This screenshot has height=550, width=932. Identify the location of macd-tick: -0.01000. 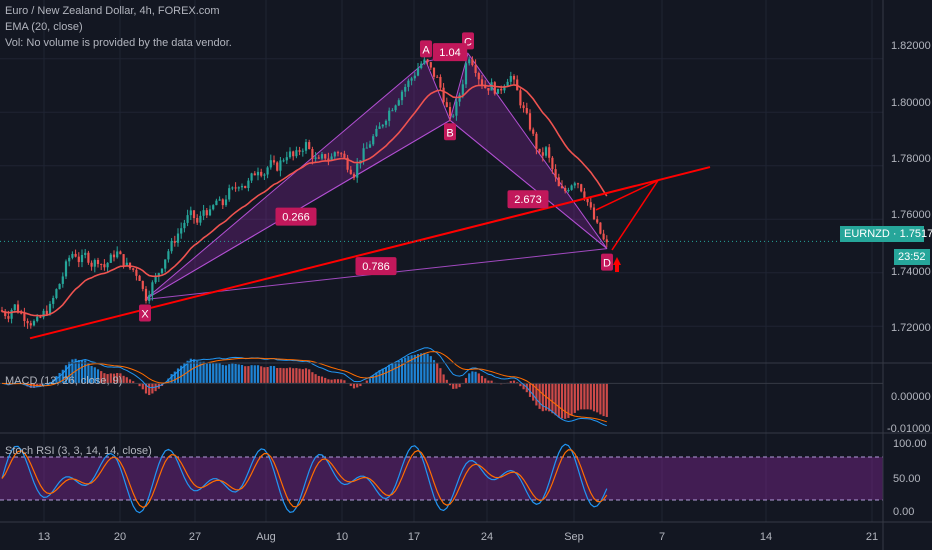
(908, 429).